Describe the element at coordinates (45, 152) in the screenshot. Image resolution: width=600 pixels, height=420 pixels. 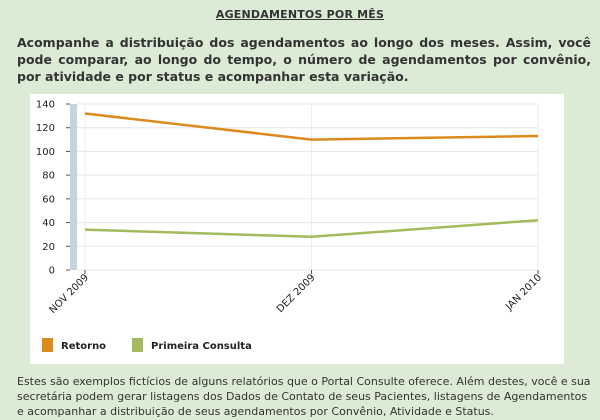
I see `y-tick-label: 100` at that location.